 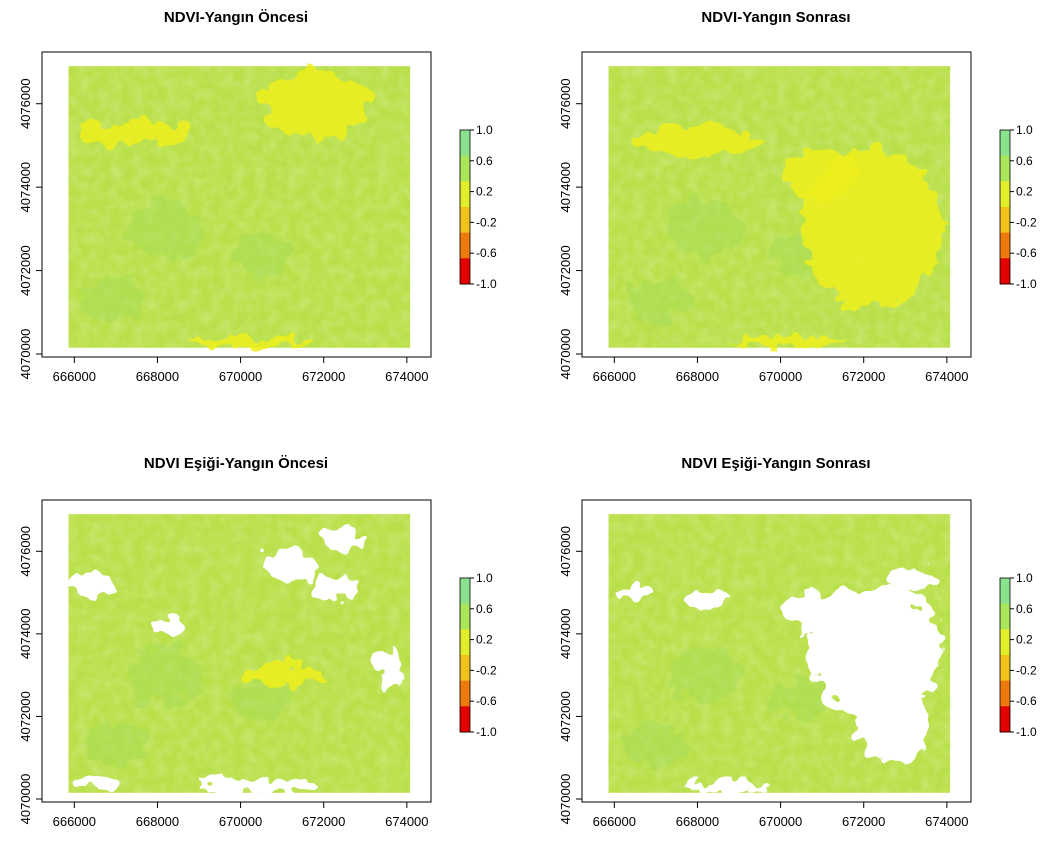 What do you see at coordinates (236, 17) in the screenshot?
I see `chart-title: NDVI-Yangın Öncesi` at bounding box center [236, 17].